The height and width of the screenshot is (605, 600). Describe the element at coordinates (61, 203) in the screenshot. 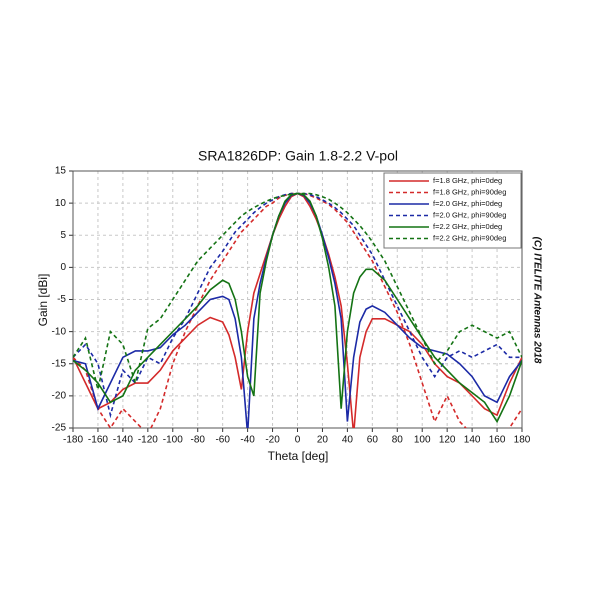

I see `y-tick-label: 10` at that location.